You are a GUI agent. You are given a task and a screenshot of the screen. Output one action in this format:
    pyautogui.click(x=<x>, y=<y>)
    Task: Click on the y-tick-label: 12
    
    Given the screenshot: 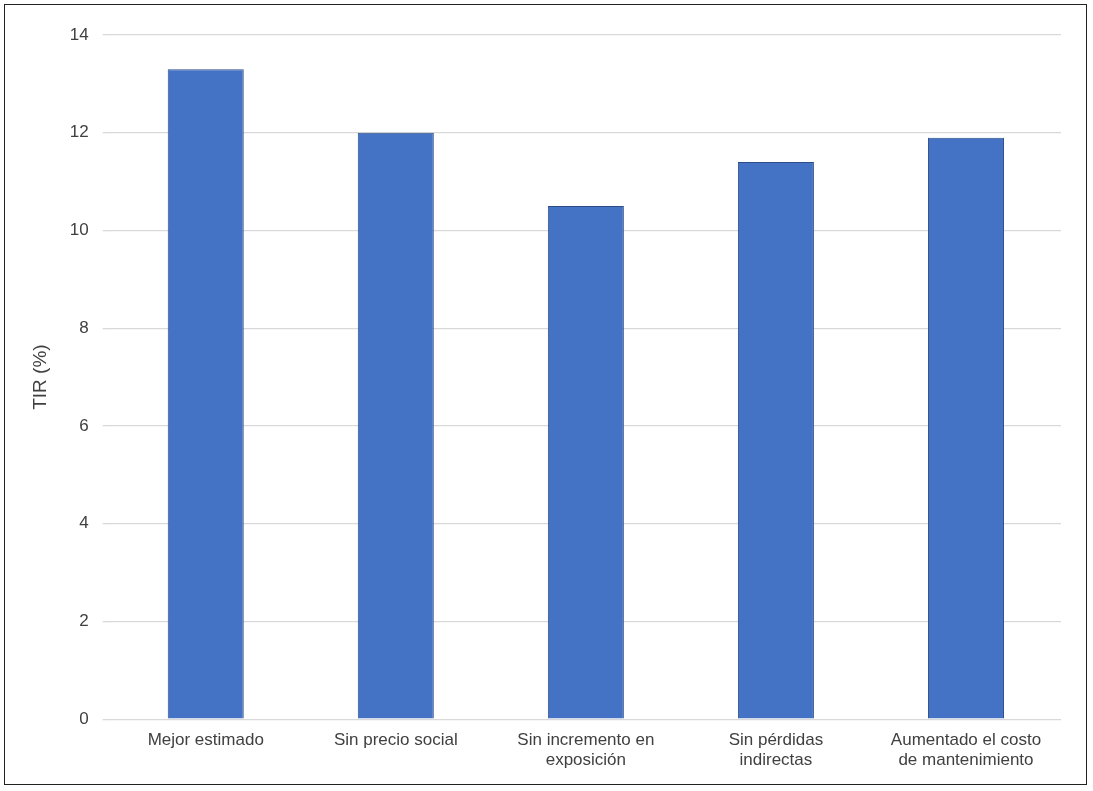 What is the action you would take?
    pyautogui.click(x=79, y=132)
    